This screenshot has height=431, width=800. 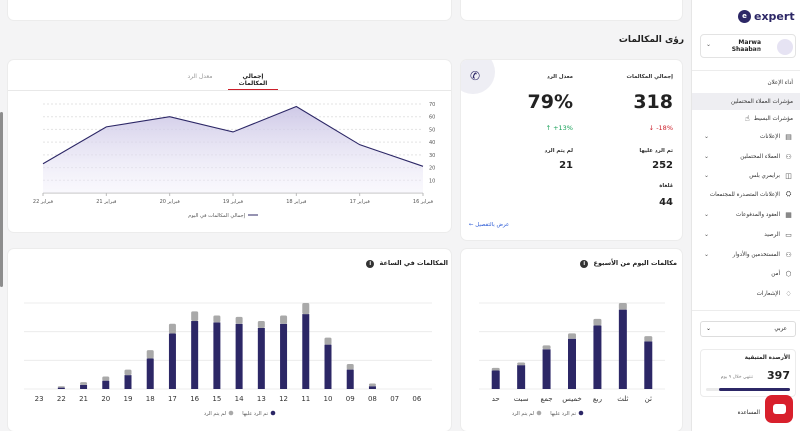 I want to click on page-scrollbar-thumb, so click(x=1, y=199).